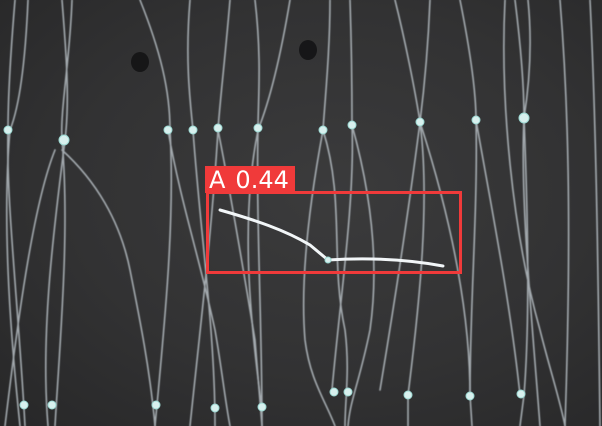  Describe the element at coordinates (217, 180) in the screenshot. I see `detection-class: A` at that location.